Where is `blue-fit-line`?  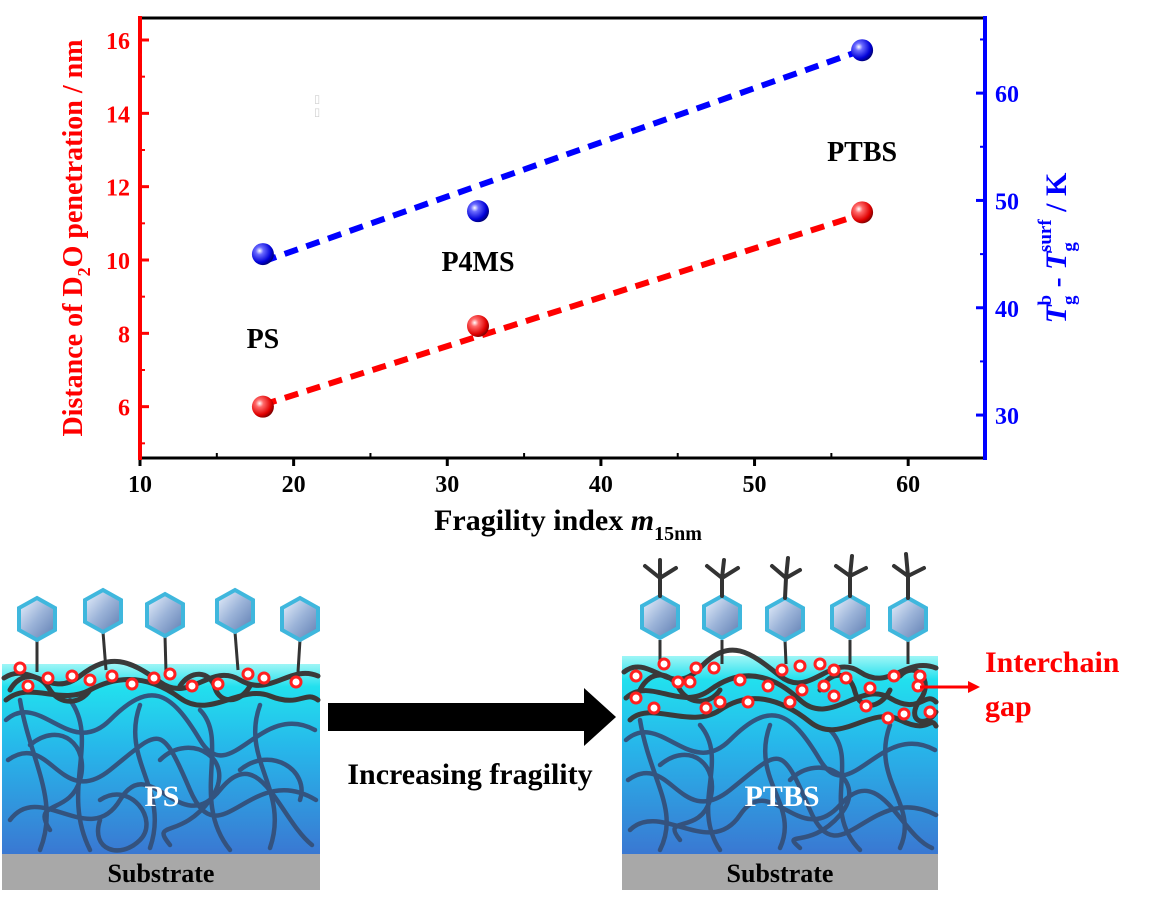
blue-fit-line is located at coordinates (562, 156).